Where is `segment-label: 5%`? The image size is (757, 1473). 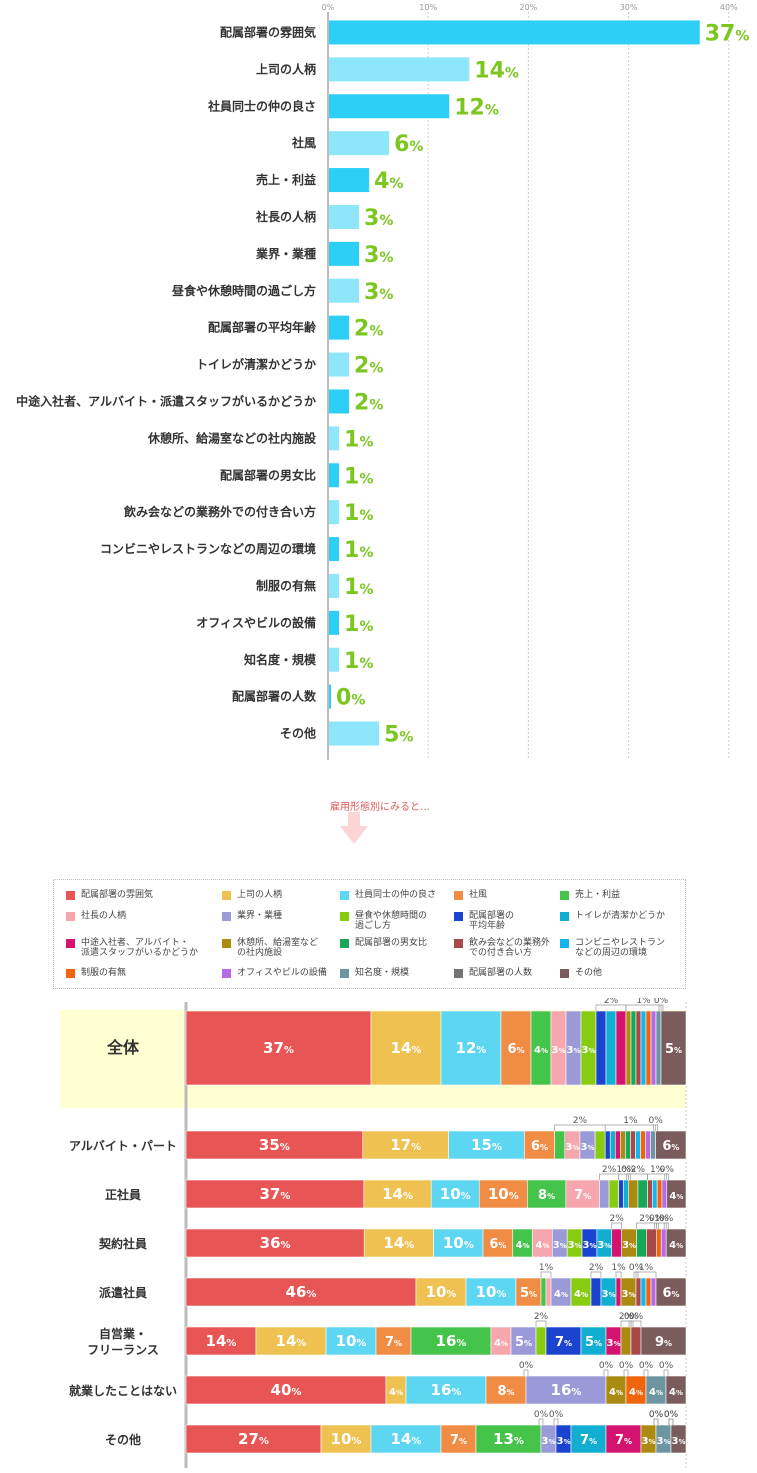 segment-label: 5% is located at coordinates (528, 1293).